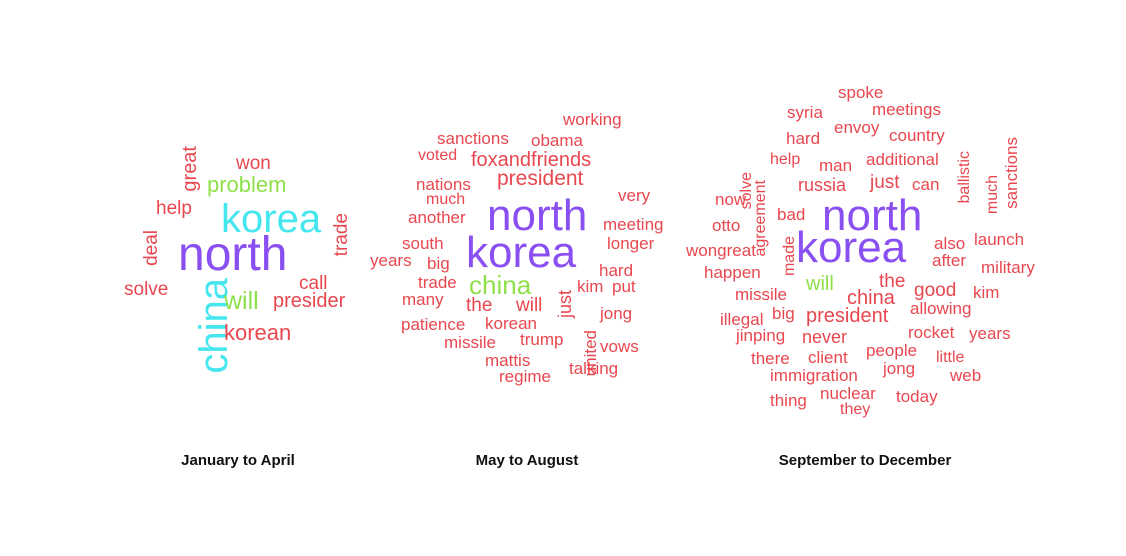 This screenshot has height=556, width=1126. I want to click on cloud-word-military: military, so click(1008, 267).